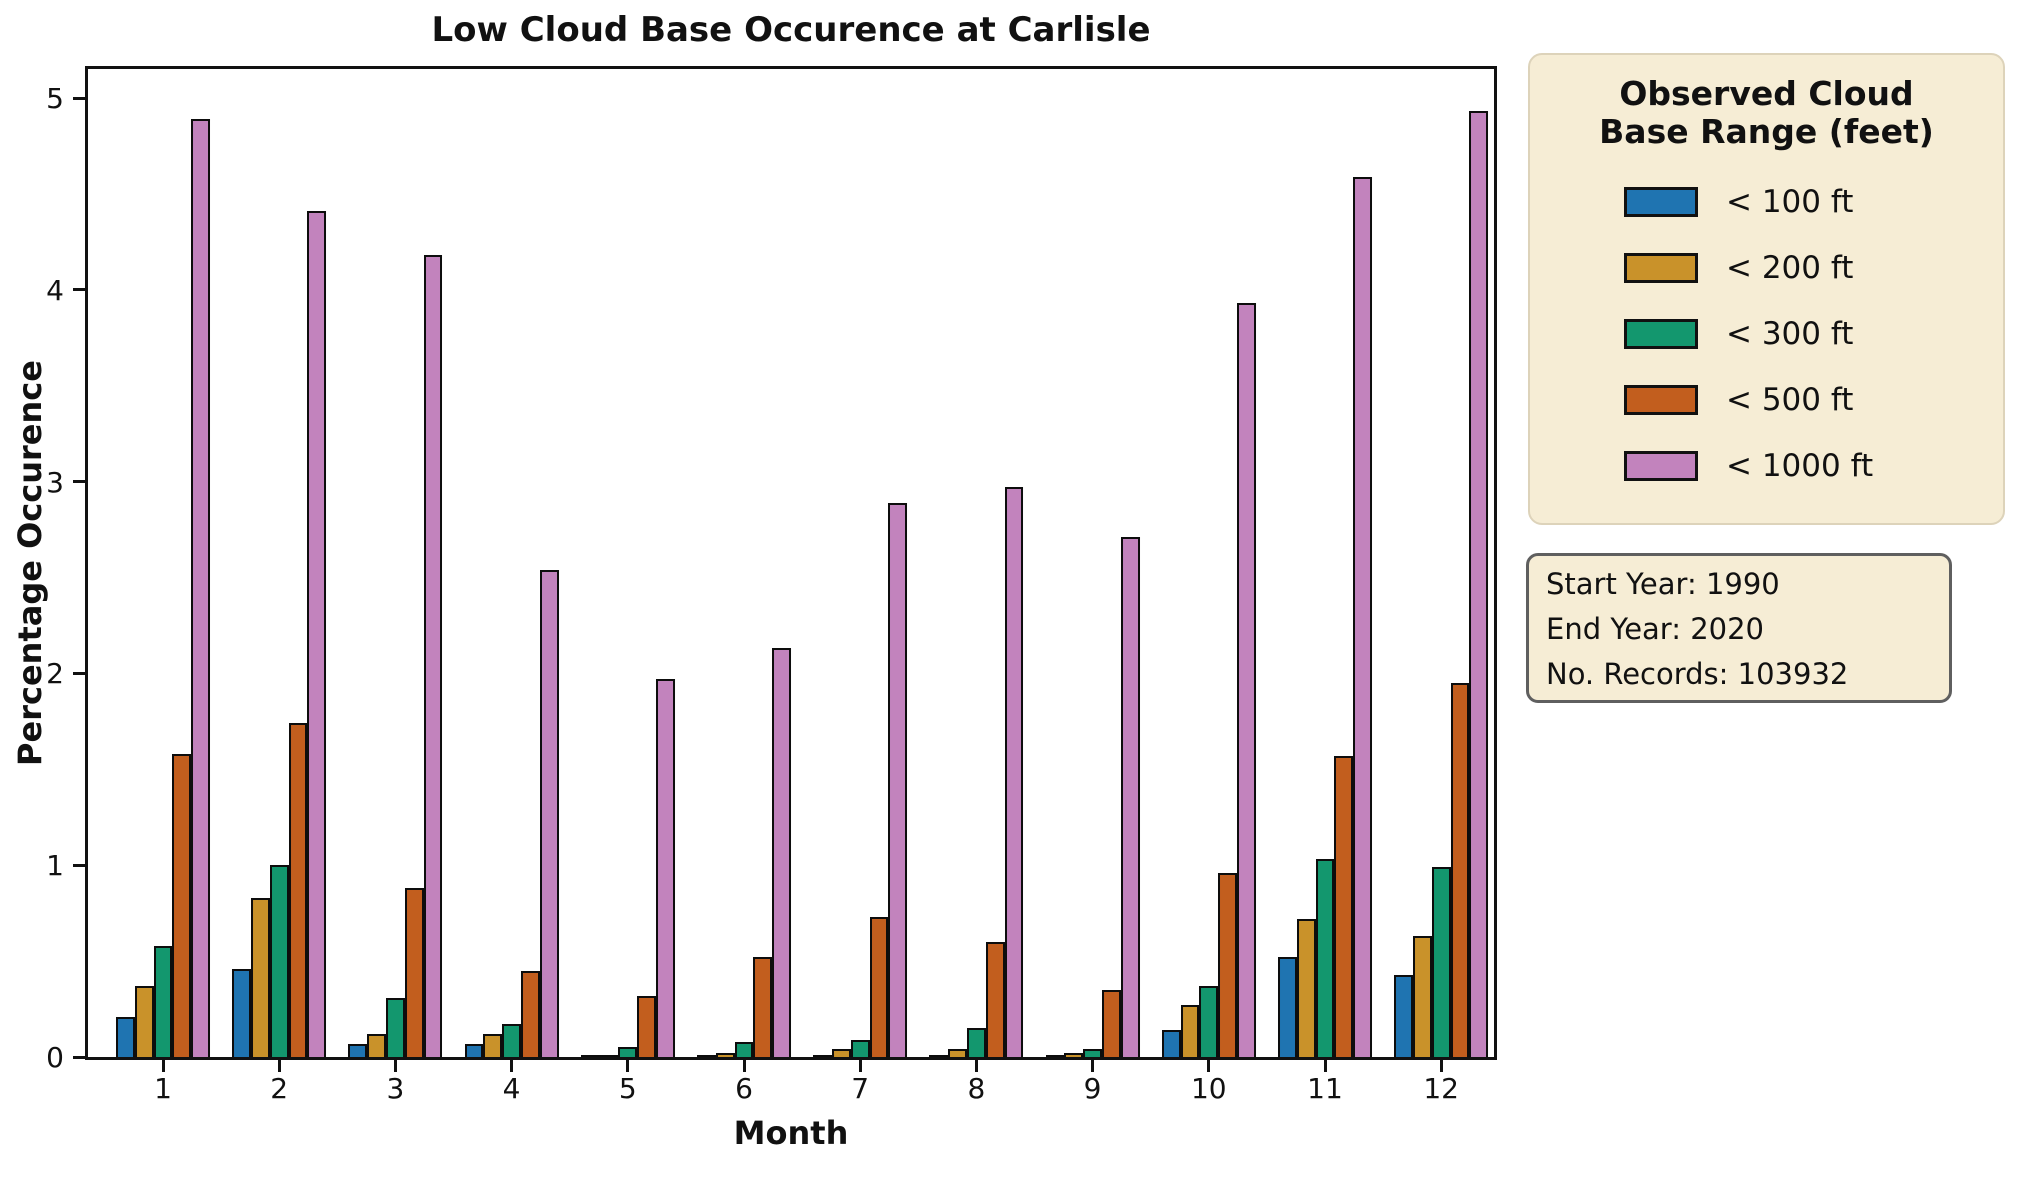 The height and width of the screenshot is (1179, 2017). I want to click on legend-item: < 500 ft, so click(1766, 400).